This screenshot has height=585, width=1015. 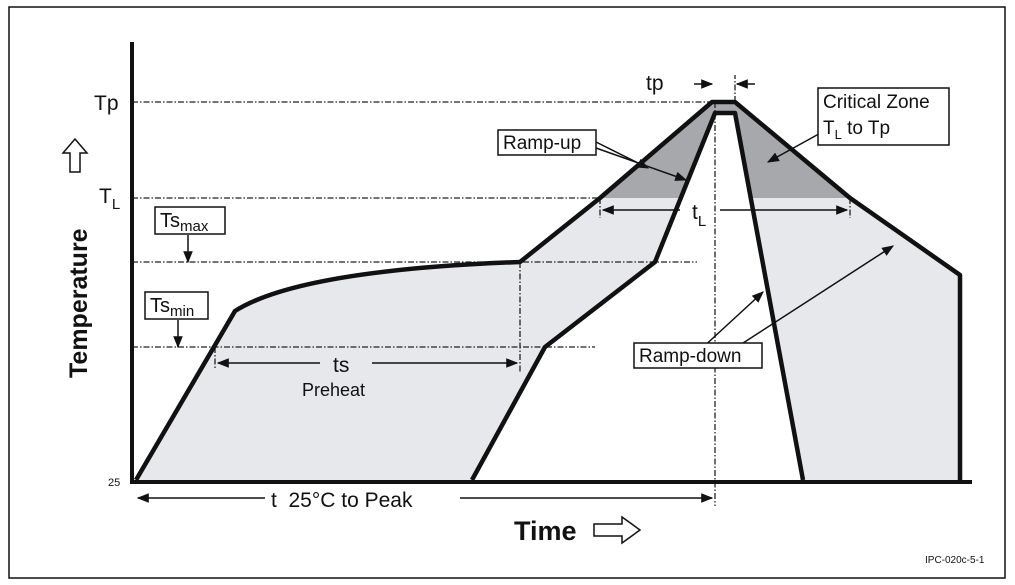 I want to click on ramp-up-box, so click(x=547, y=142).